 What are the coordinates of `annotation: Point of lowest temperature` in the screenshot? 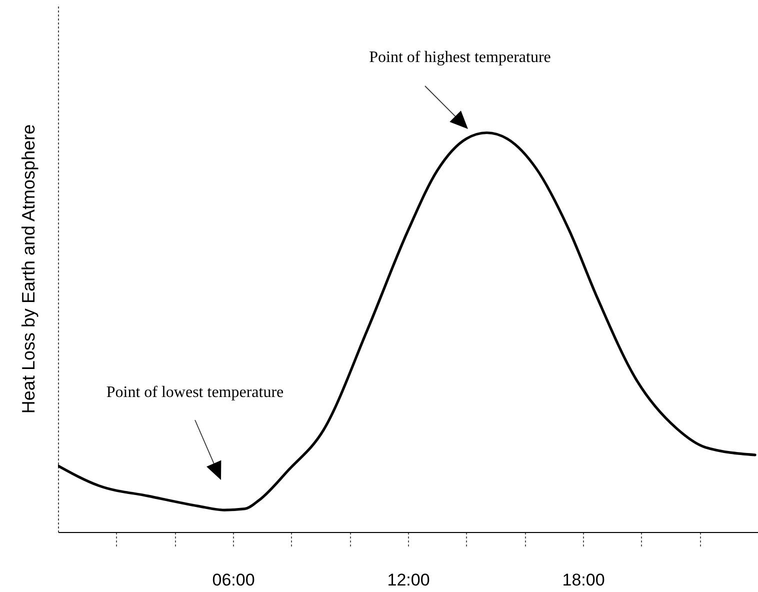 It's located at (195, 392).